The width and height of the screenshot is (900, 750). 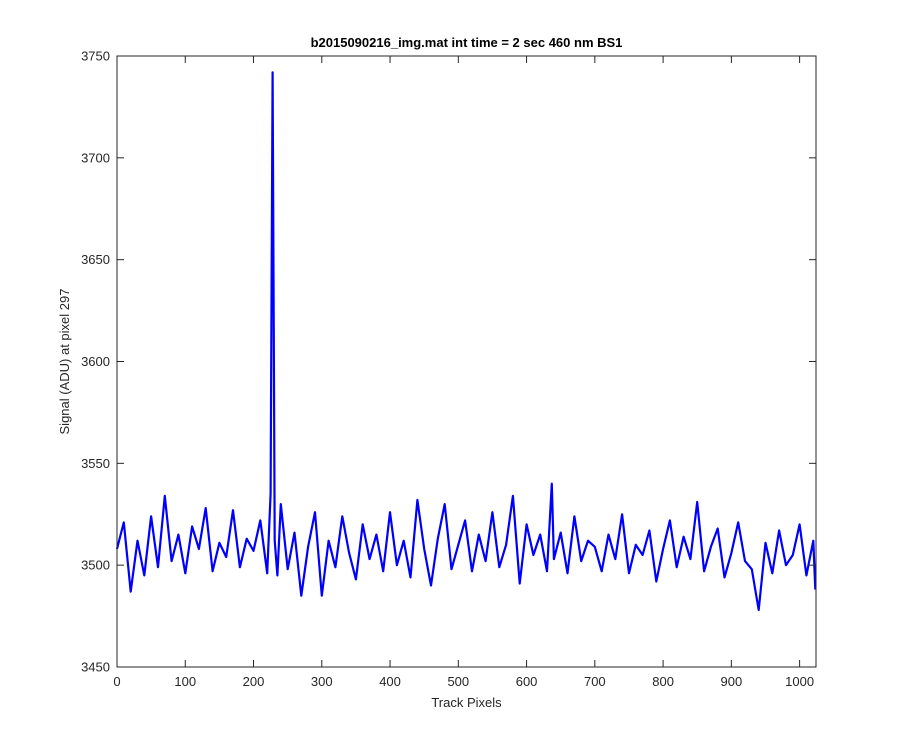 I want to click on x-tick-label: 500, so click(x=458, y=681).